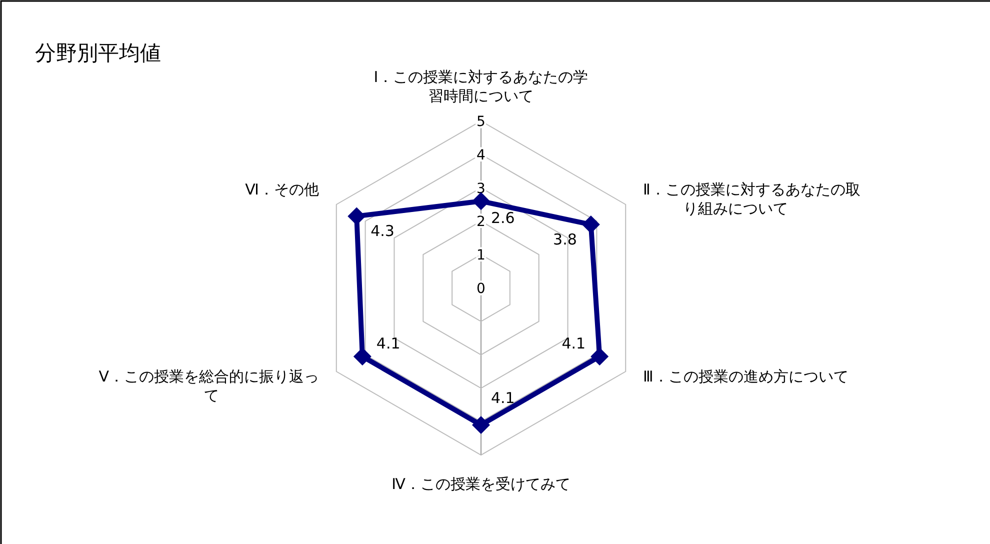 The image size is (990, 544). I want to click on y-tick-label: 5, so click(481, 122).